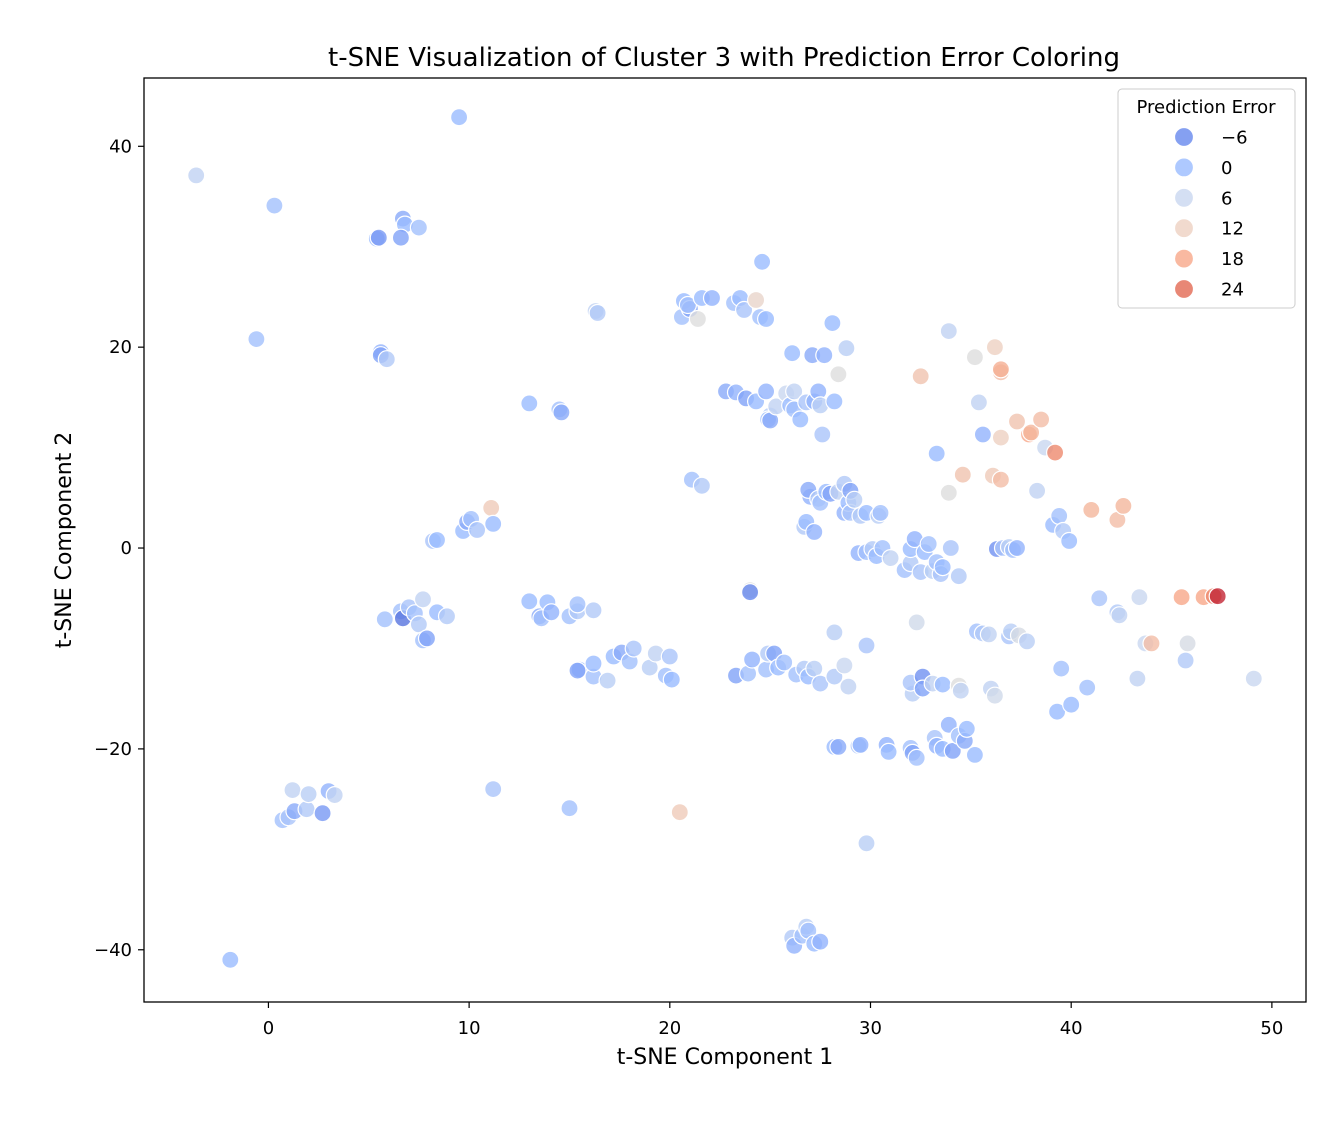  I want to click on legend: Prediction Error −6 0 6 12 18 24, so click(1206, 198).